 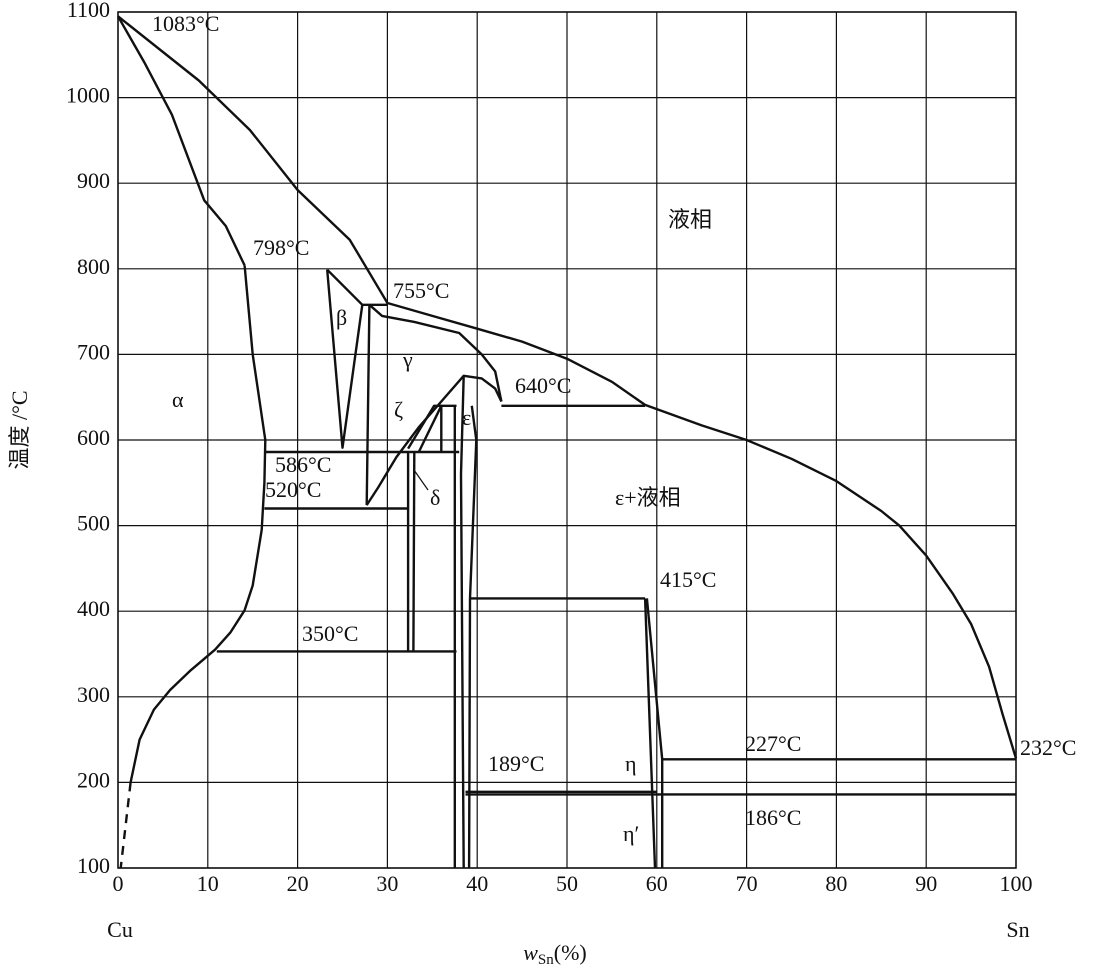 I want to click on x-tick-label: 100, so click(x=1016, y=883).